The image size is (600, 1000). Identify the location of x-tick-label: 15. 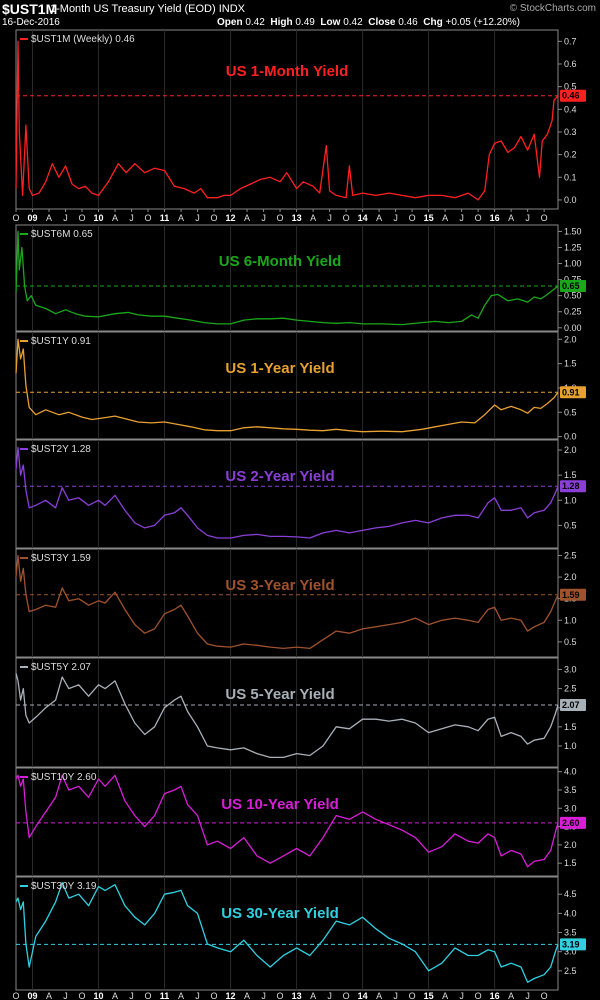
(429, 218).